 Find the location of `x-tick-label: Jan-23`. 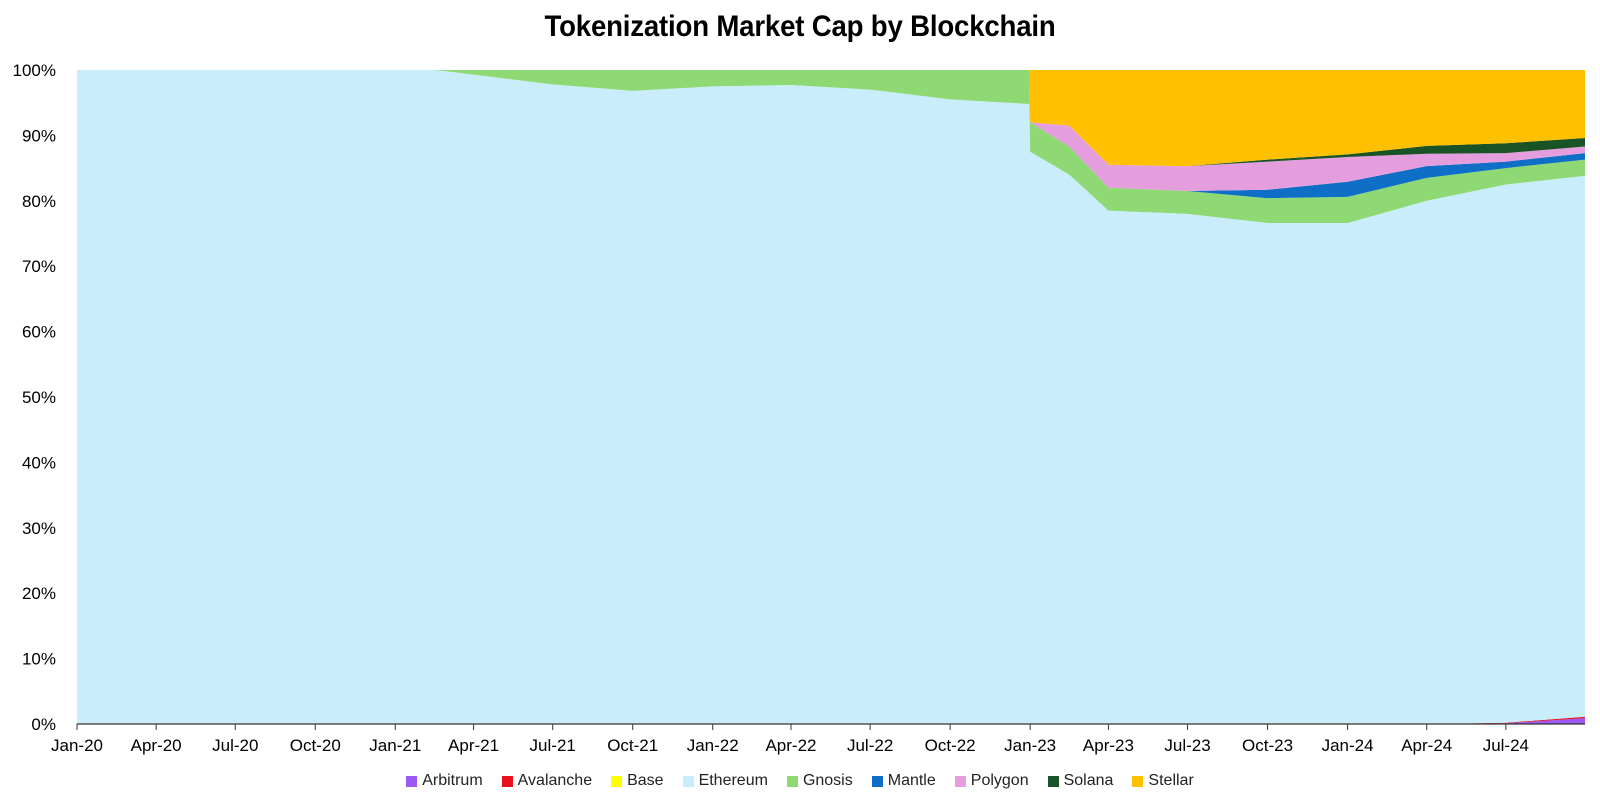

x-tick-label: Jan-23 is located at coordinates (1030, 745).